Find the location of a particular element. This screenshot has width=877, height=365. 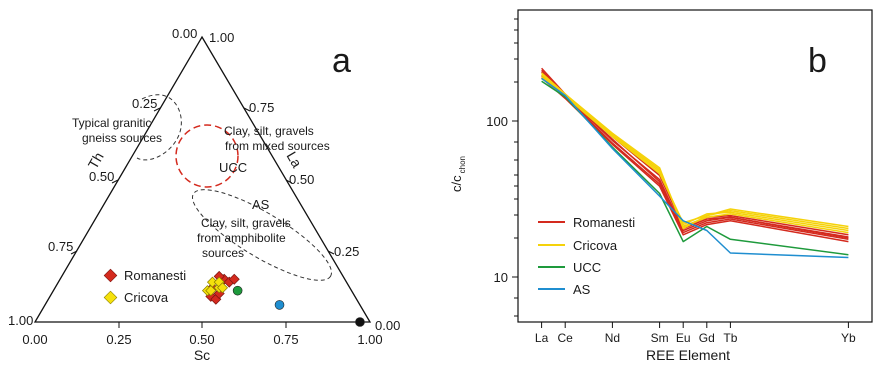

data-point-romanesti is located at coordinates (234, 279).